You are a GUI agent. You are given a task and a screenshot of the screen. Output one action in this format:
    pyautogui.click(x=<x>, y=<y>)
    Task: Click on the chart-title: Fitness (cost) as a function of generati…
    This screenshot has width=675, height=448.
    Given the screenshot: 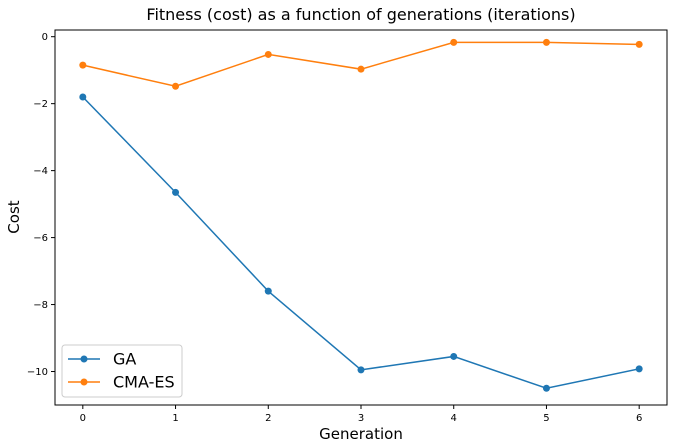 What is the action you would take?
    pyautogui.click(x=360, y=14)
    